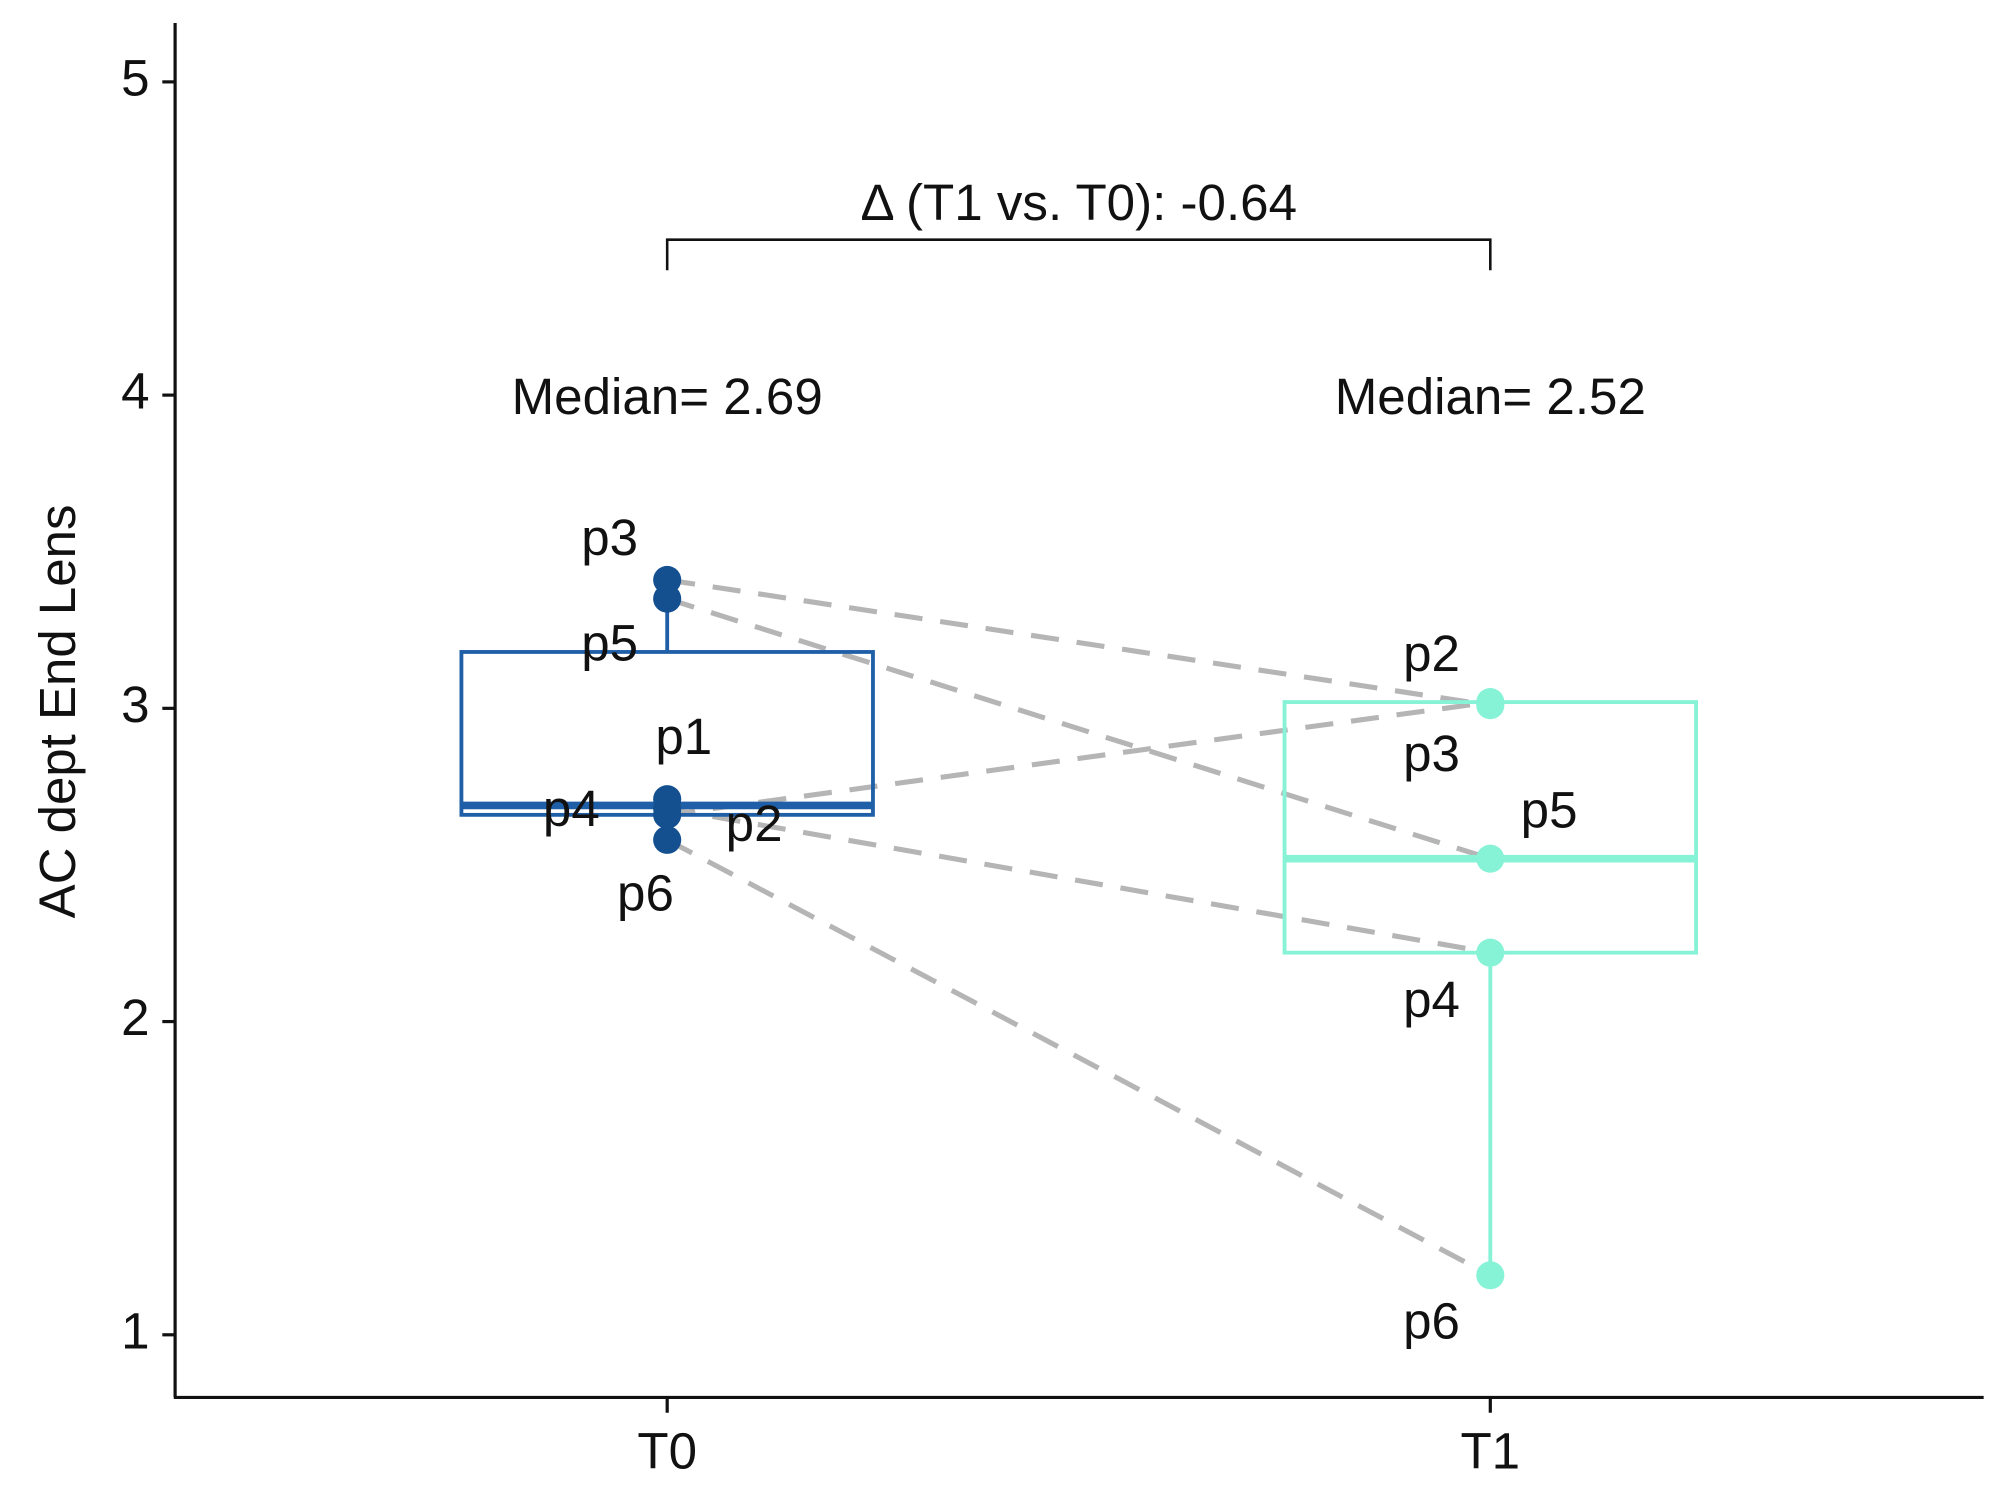 Image resolution: width=1999 pixels, height=1502 pixels. Describe the element at coordinates (1490, 827) in the screenshot. I see `box` at that location.